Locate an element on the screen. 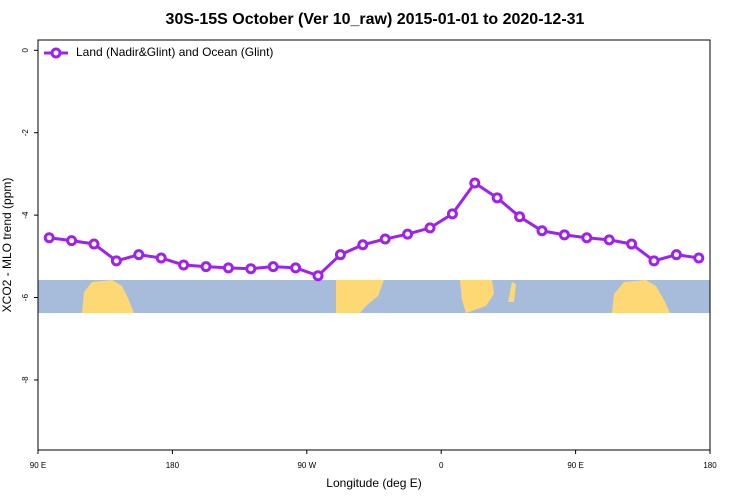 This screenshot has height=500, width=750. x-axis-label: Longitude (deg E) is located at coordinates (373, 483).